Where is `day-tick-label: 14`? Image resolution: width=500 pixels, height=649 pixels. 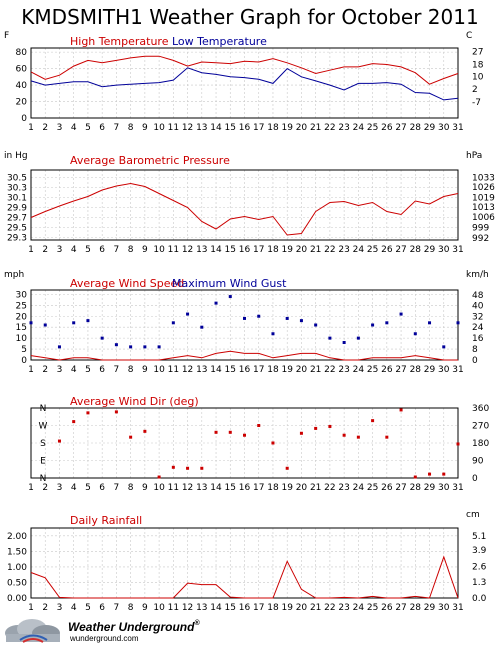
day-tick-label: 14 is located at coordinates (216, 128).